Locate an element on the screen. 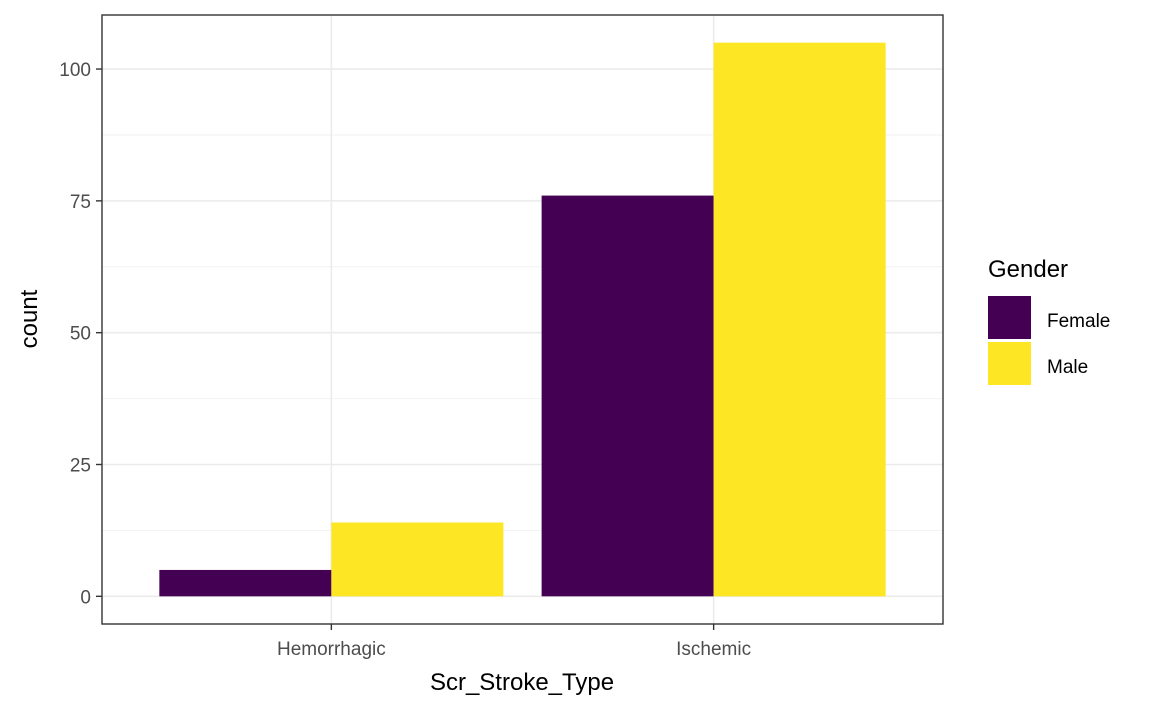 This screenshot has width=1152, height=711. x-axis-ticks: Hemorrhagic Ischemic is located at coordinates (514, 642).